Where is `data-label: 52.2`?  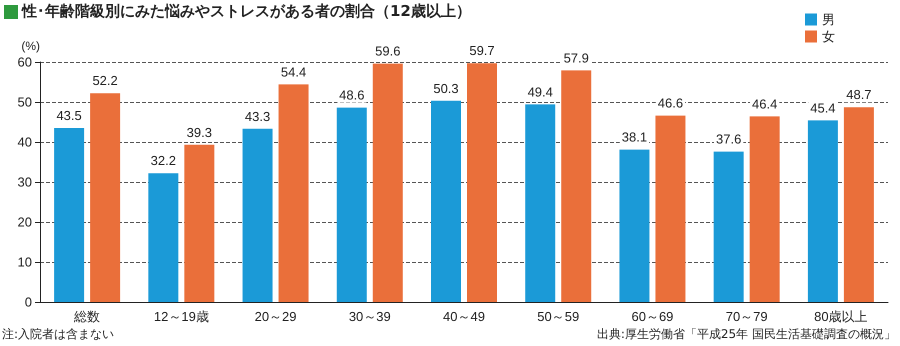 data-label: 52.2 is located at coordinates (105, 80).